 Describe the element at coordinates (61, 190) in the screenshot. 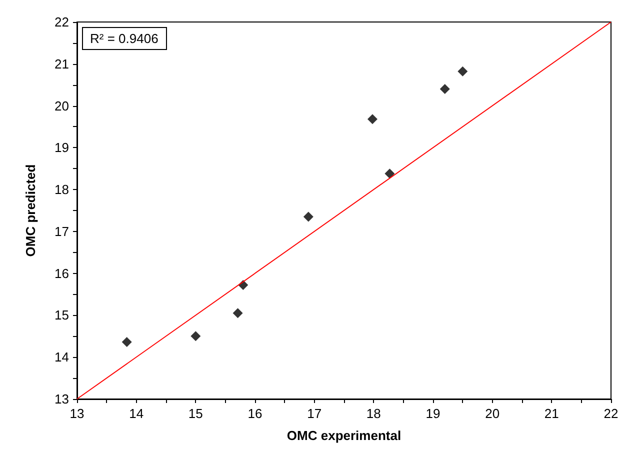

I see `y-tick-label: 18` at that location.